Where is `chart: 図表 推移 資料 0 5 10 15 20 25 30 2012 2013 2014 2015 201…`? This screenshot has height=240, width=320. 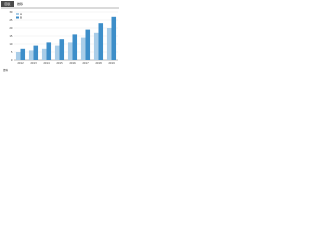 chart: 図表 推移 資料 0 5 10 15 20 25 30 2012 2013 2014 2015 201… is located at coordinates (60, 36).